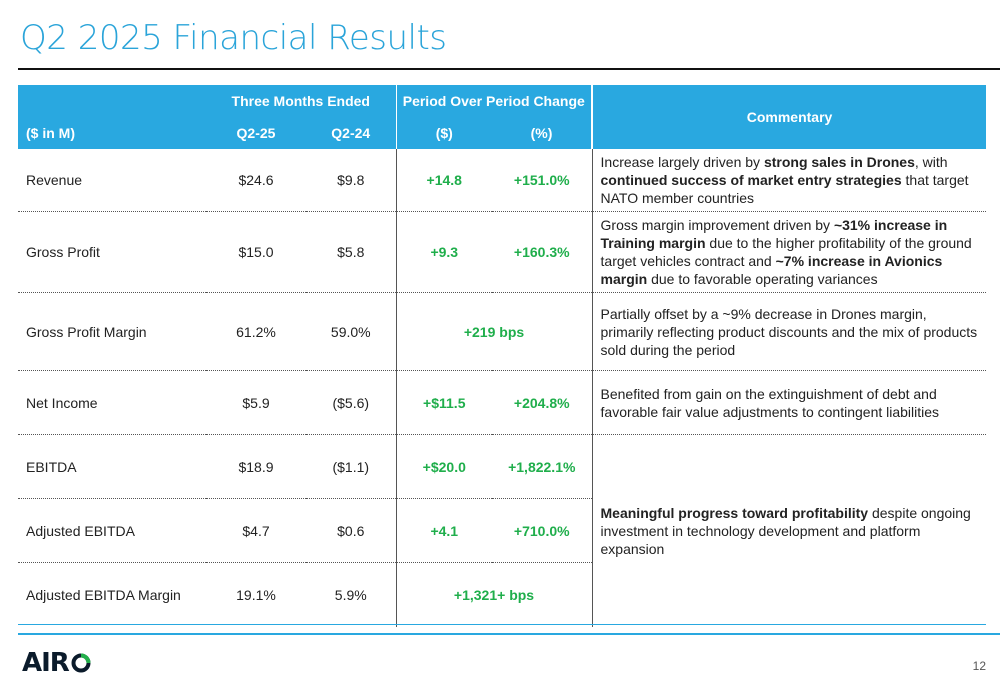  I want to click on row-label: Net Income, so click(112, 402).